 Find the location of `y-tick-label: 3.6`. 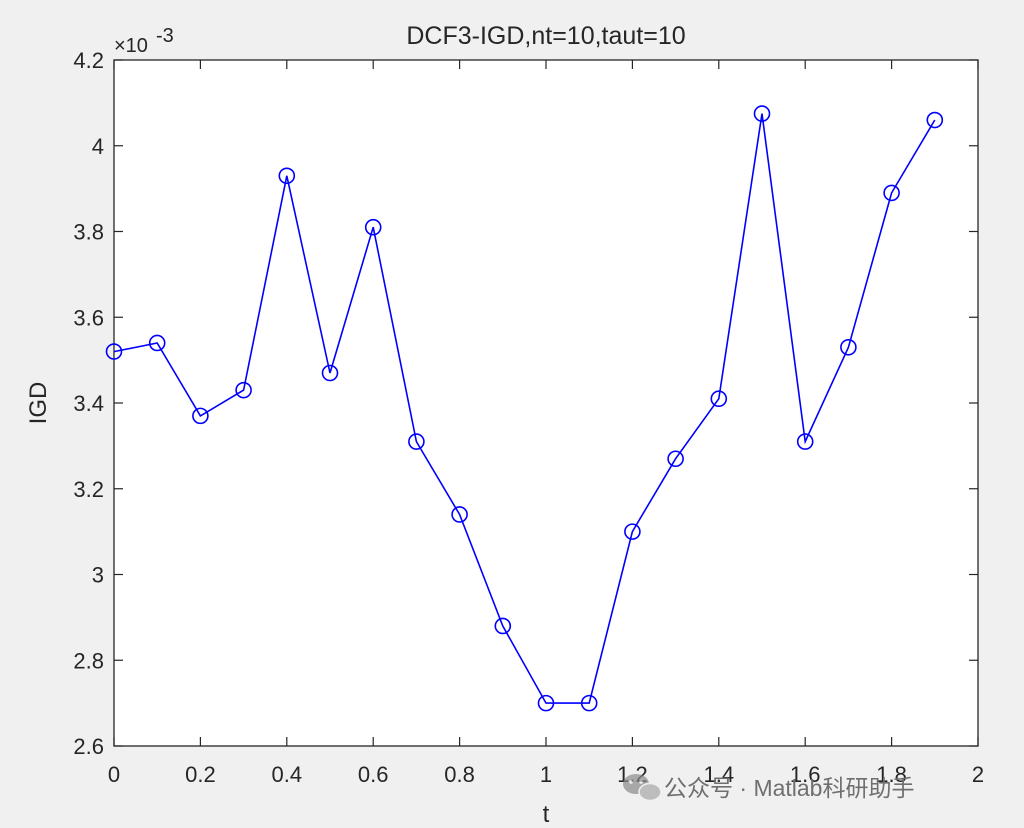

y-tick-label: 3.6 is located at coordinates (88, 317).